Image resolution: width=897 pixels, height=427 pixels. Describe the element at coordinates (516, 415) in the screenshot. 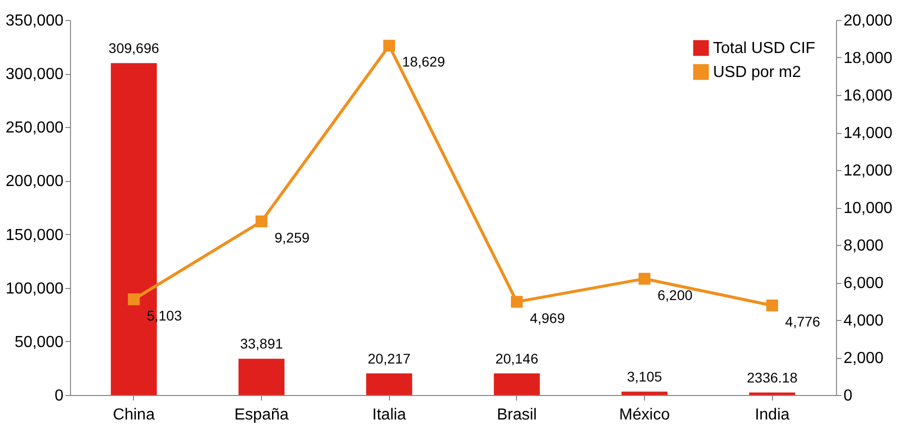

I see `x-tick-label: Brasil` at that location.